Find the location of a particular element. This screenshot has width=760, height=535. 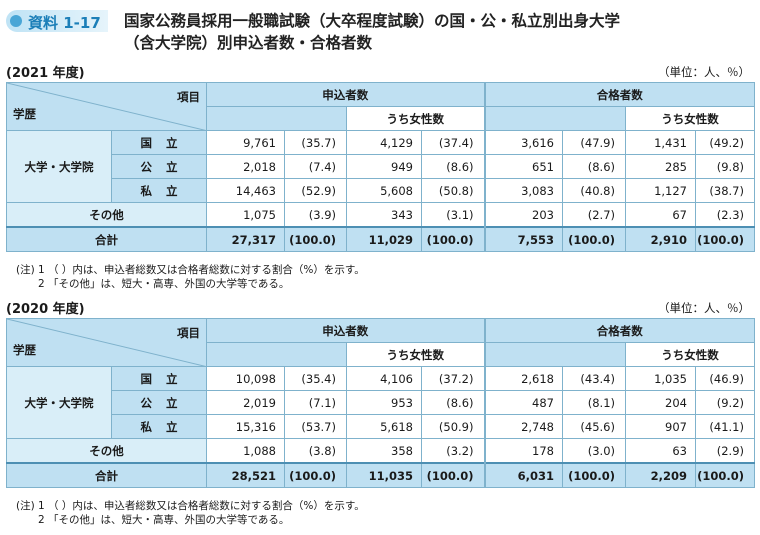

cell: 28,521 is located at coordinates (245, 475).